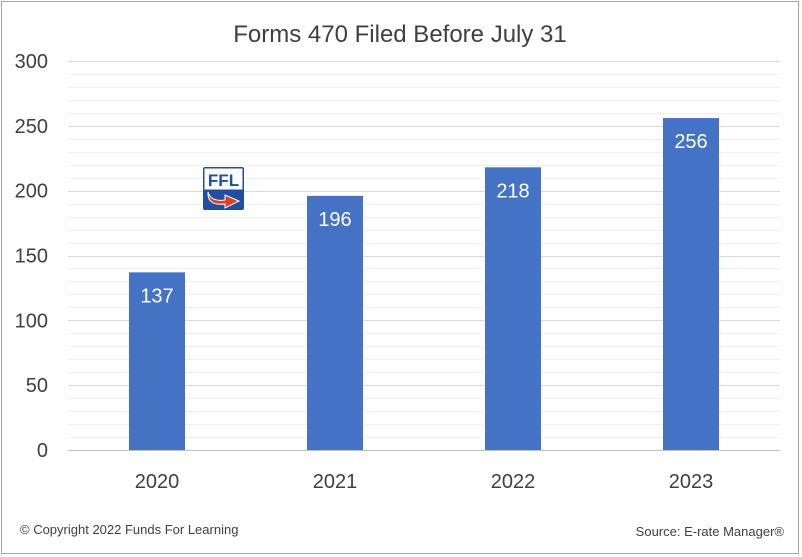  What do you see at coordinates (42, 451) in the screenshot?
I see `y-tick-label: 0` at bounding box center [42, 451].